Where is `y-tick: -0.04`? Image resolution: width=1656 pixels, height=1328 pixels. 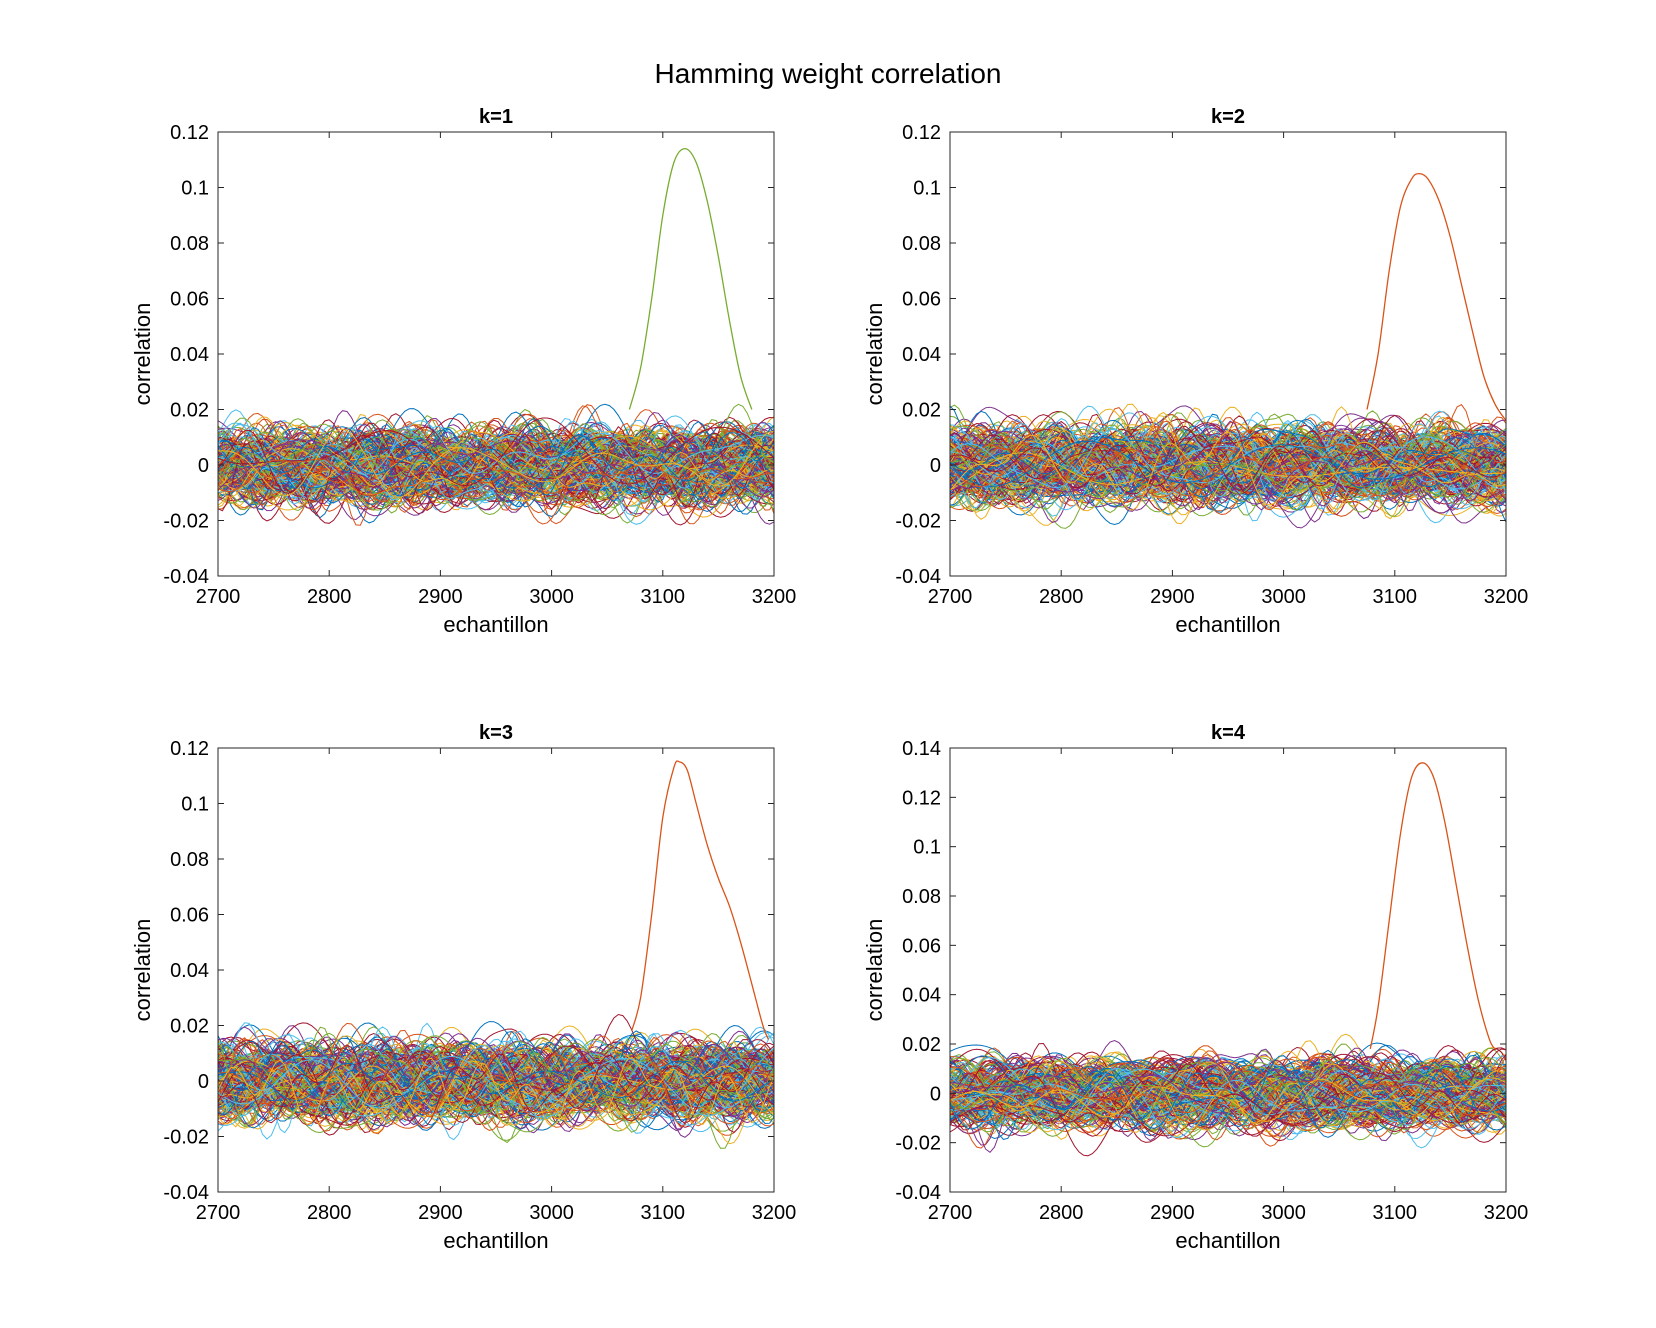 y-tick: -0.04 is located at coordinates (468, 577).